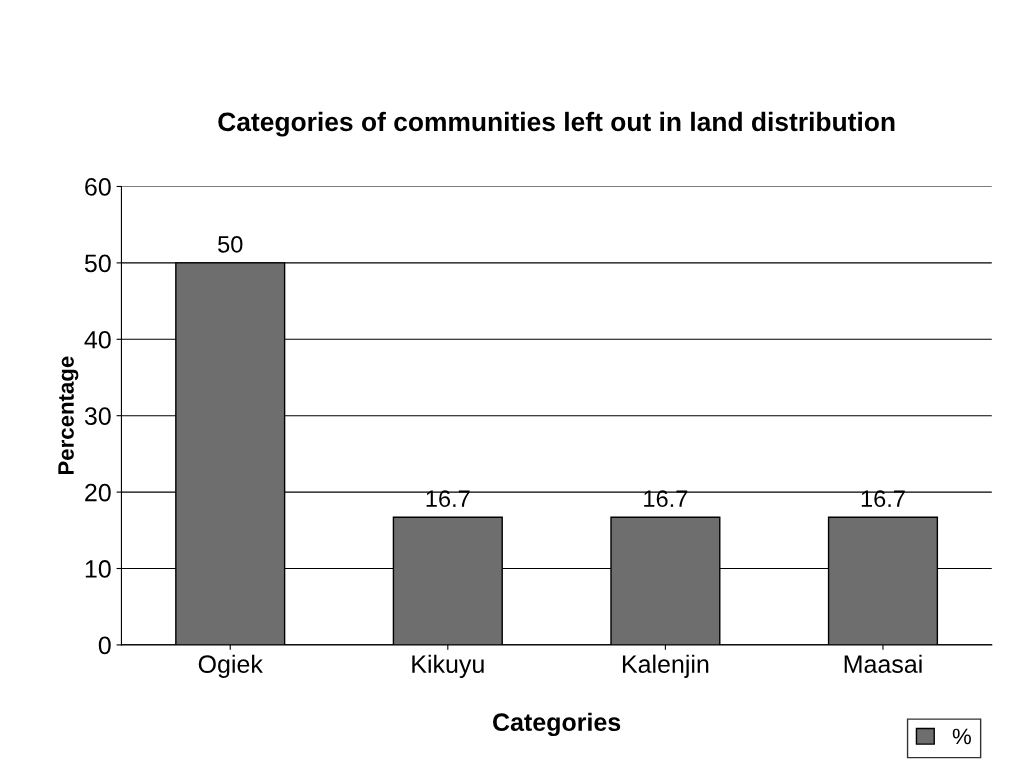 Image resolution: width=1012 pixels, height=777 pixels. Describe the element at coordinates (961, 736) in the screenshot. I see `legend-label: %` at that location.